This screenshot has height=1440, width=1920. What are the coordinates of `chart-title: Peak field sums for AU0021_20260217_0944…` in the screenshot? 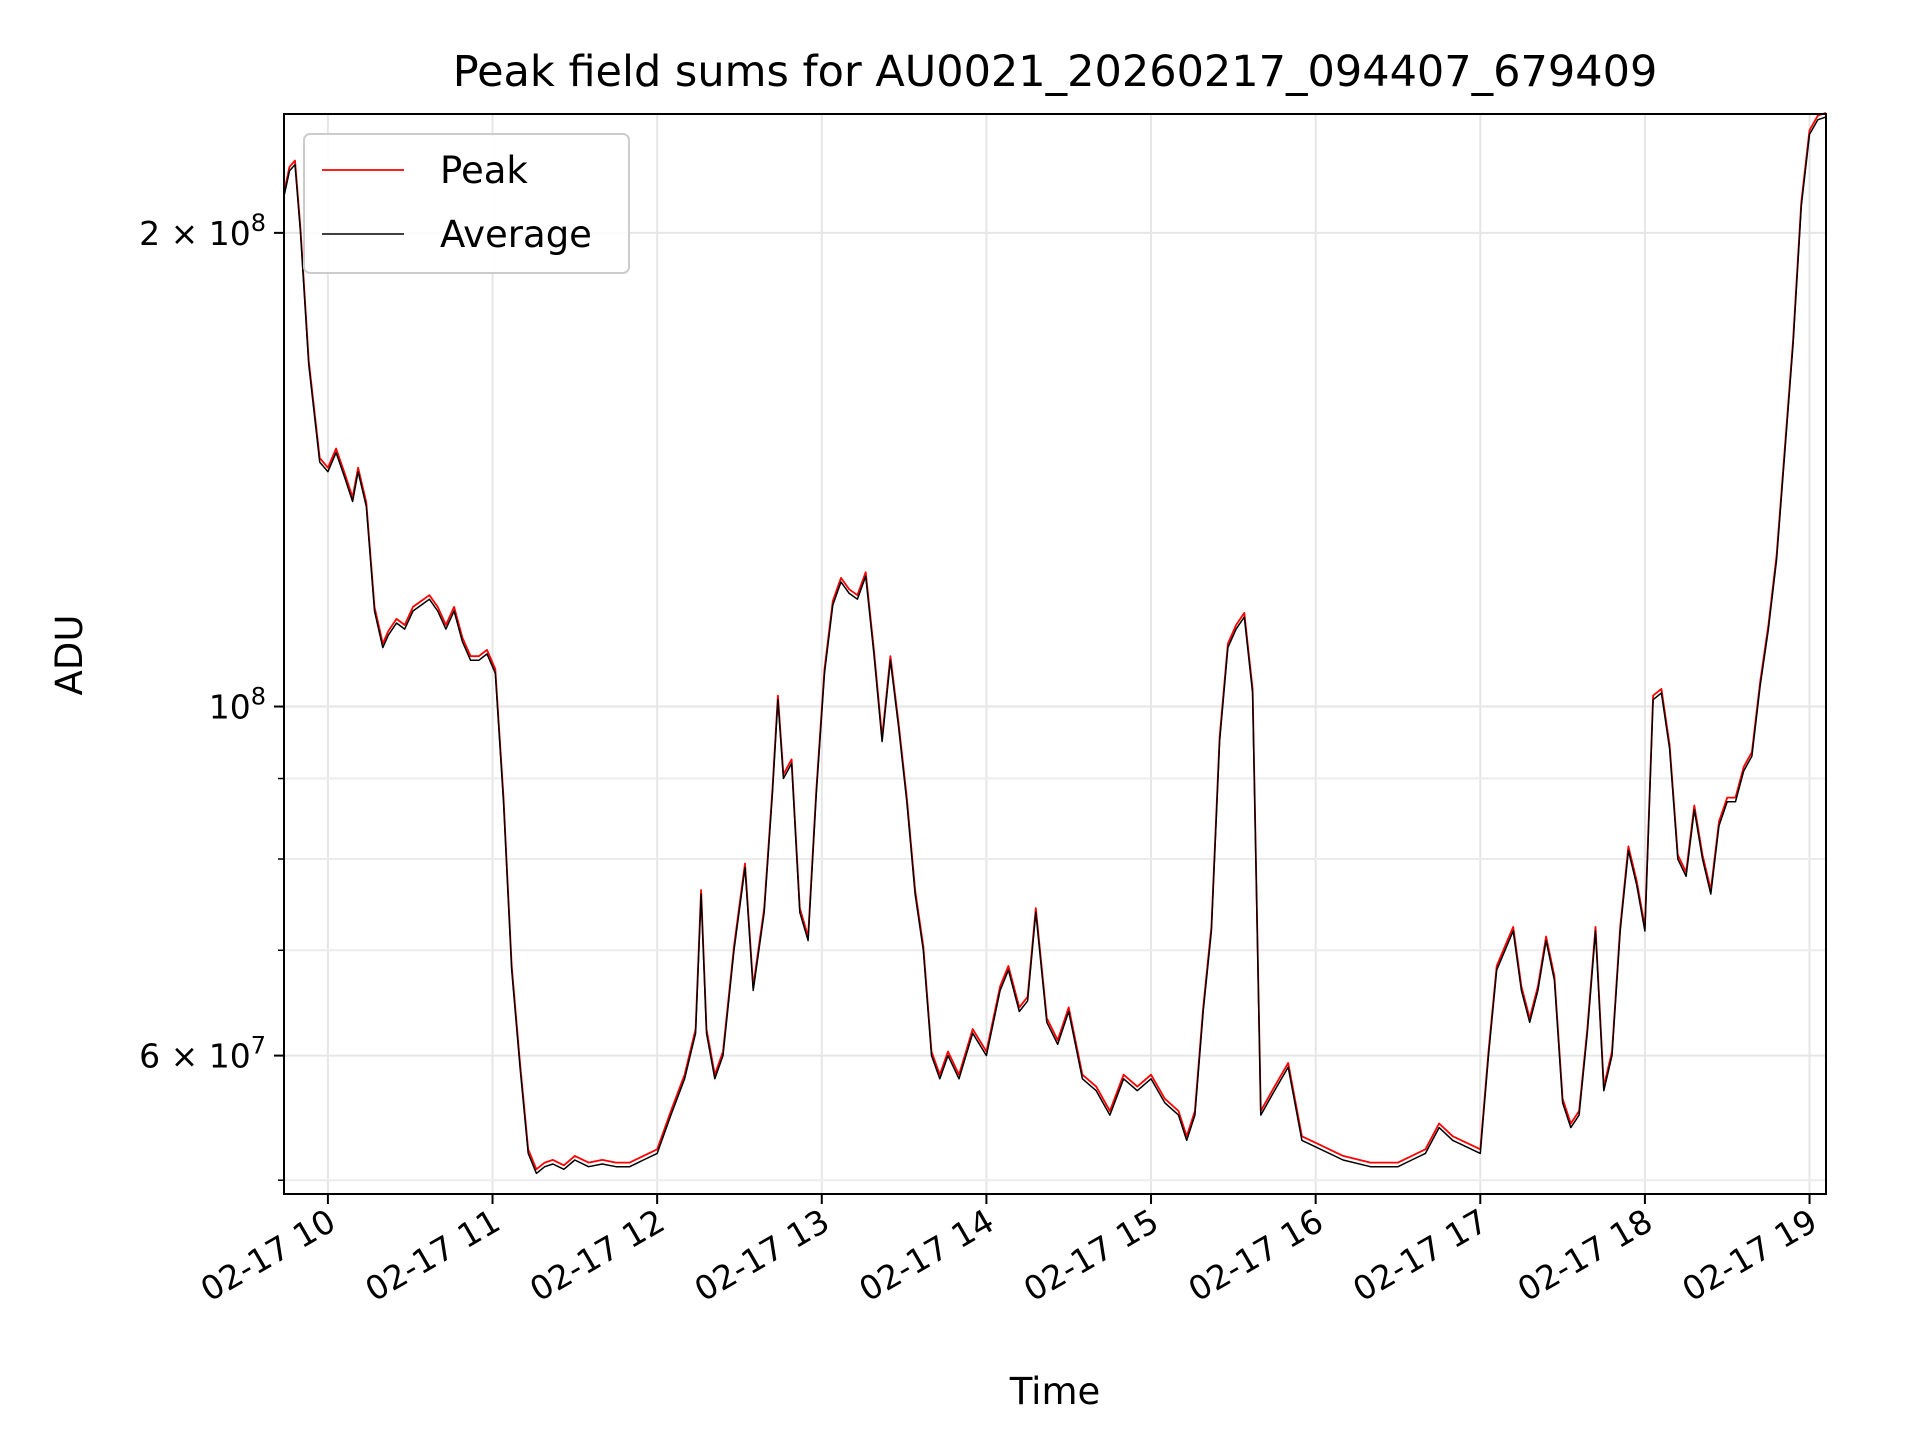 It's located at (1055, 72).